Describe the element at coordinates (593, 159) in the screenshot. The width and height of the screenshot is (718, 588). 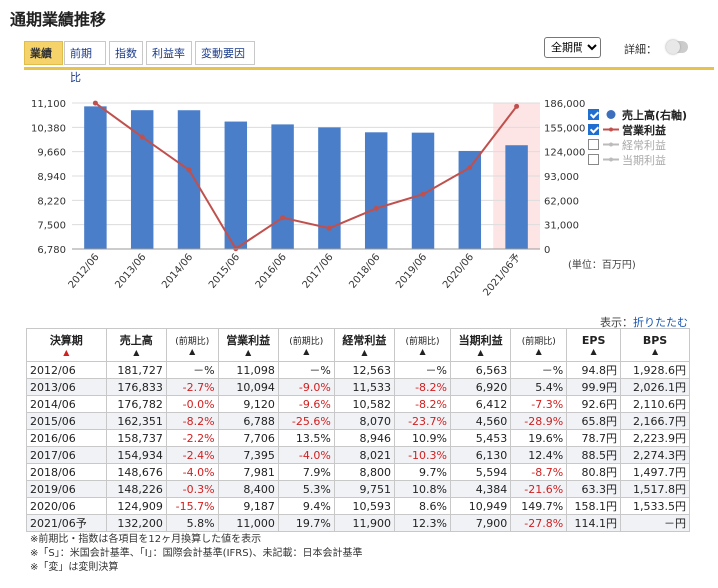
I see `legend-checkbox-net` at that location.